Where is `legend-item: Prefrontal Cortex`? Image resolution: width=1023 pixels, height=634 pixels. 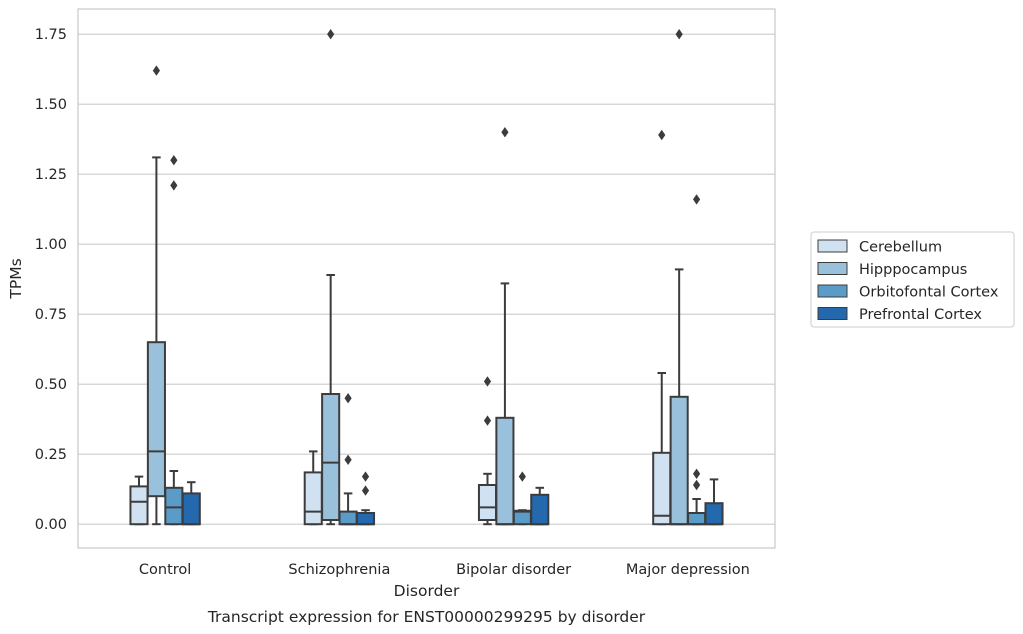 legend-item: Prefrontal Cortex is located at coordinates (899, 315).